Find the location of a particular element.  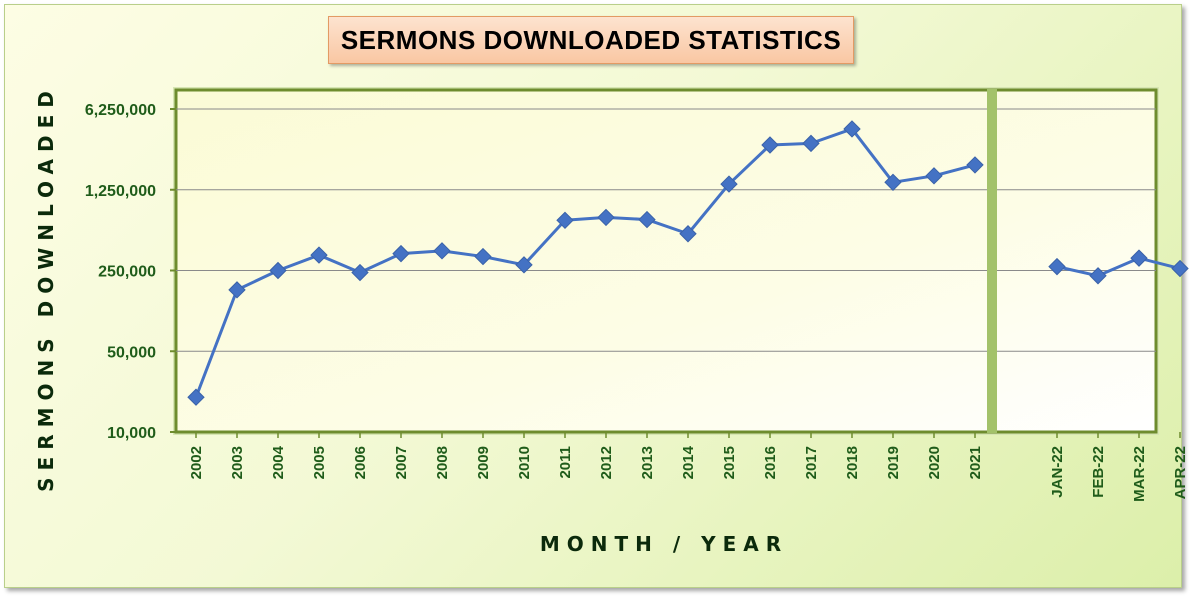

x-tick-label: JAN-22 is located at coordinates (1057, 472).